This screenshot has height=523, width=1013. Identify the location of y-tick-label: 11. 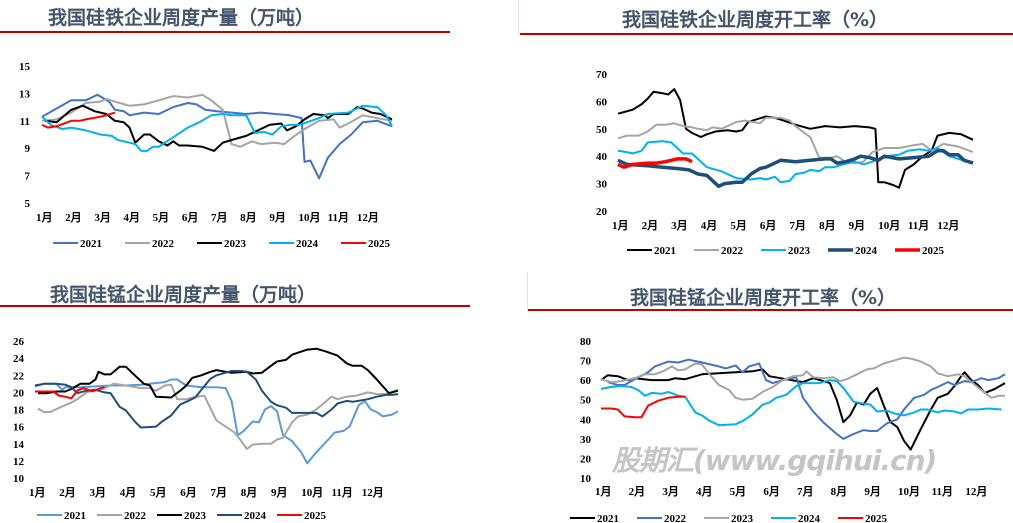
(25, 122).